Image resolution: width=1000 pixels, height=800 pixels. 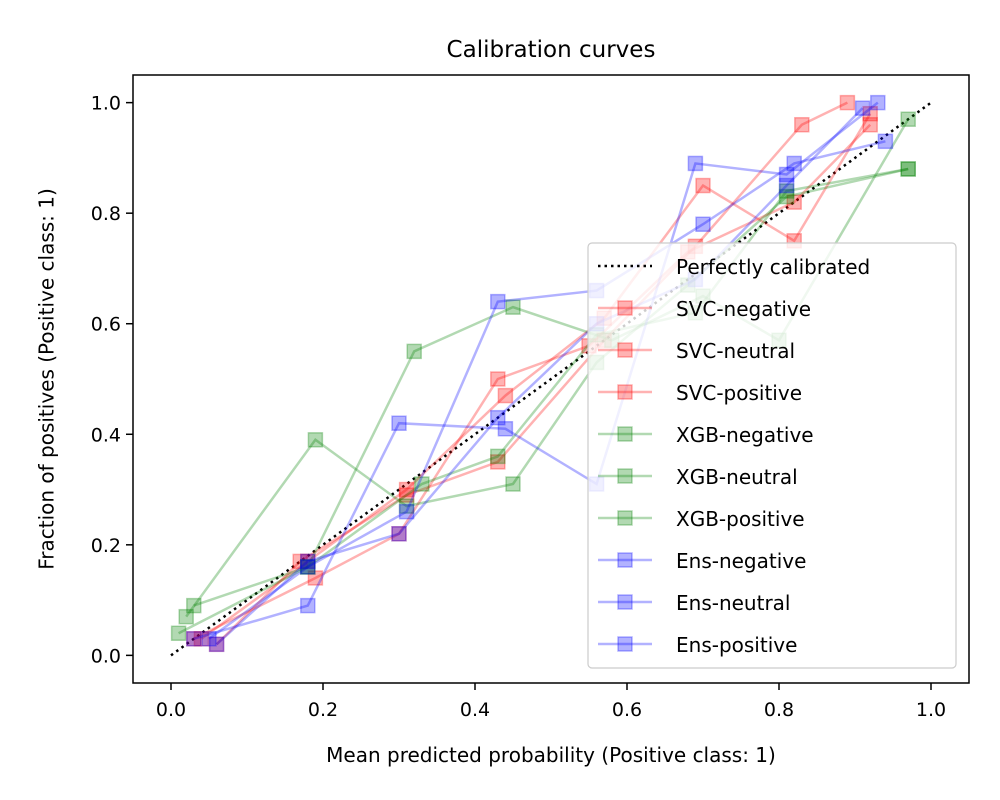 What do you see at coordinates (733, 603) in the screenshot?
I see `legend-label: Ens-neutral` at bounding box center [733, 603].